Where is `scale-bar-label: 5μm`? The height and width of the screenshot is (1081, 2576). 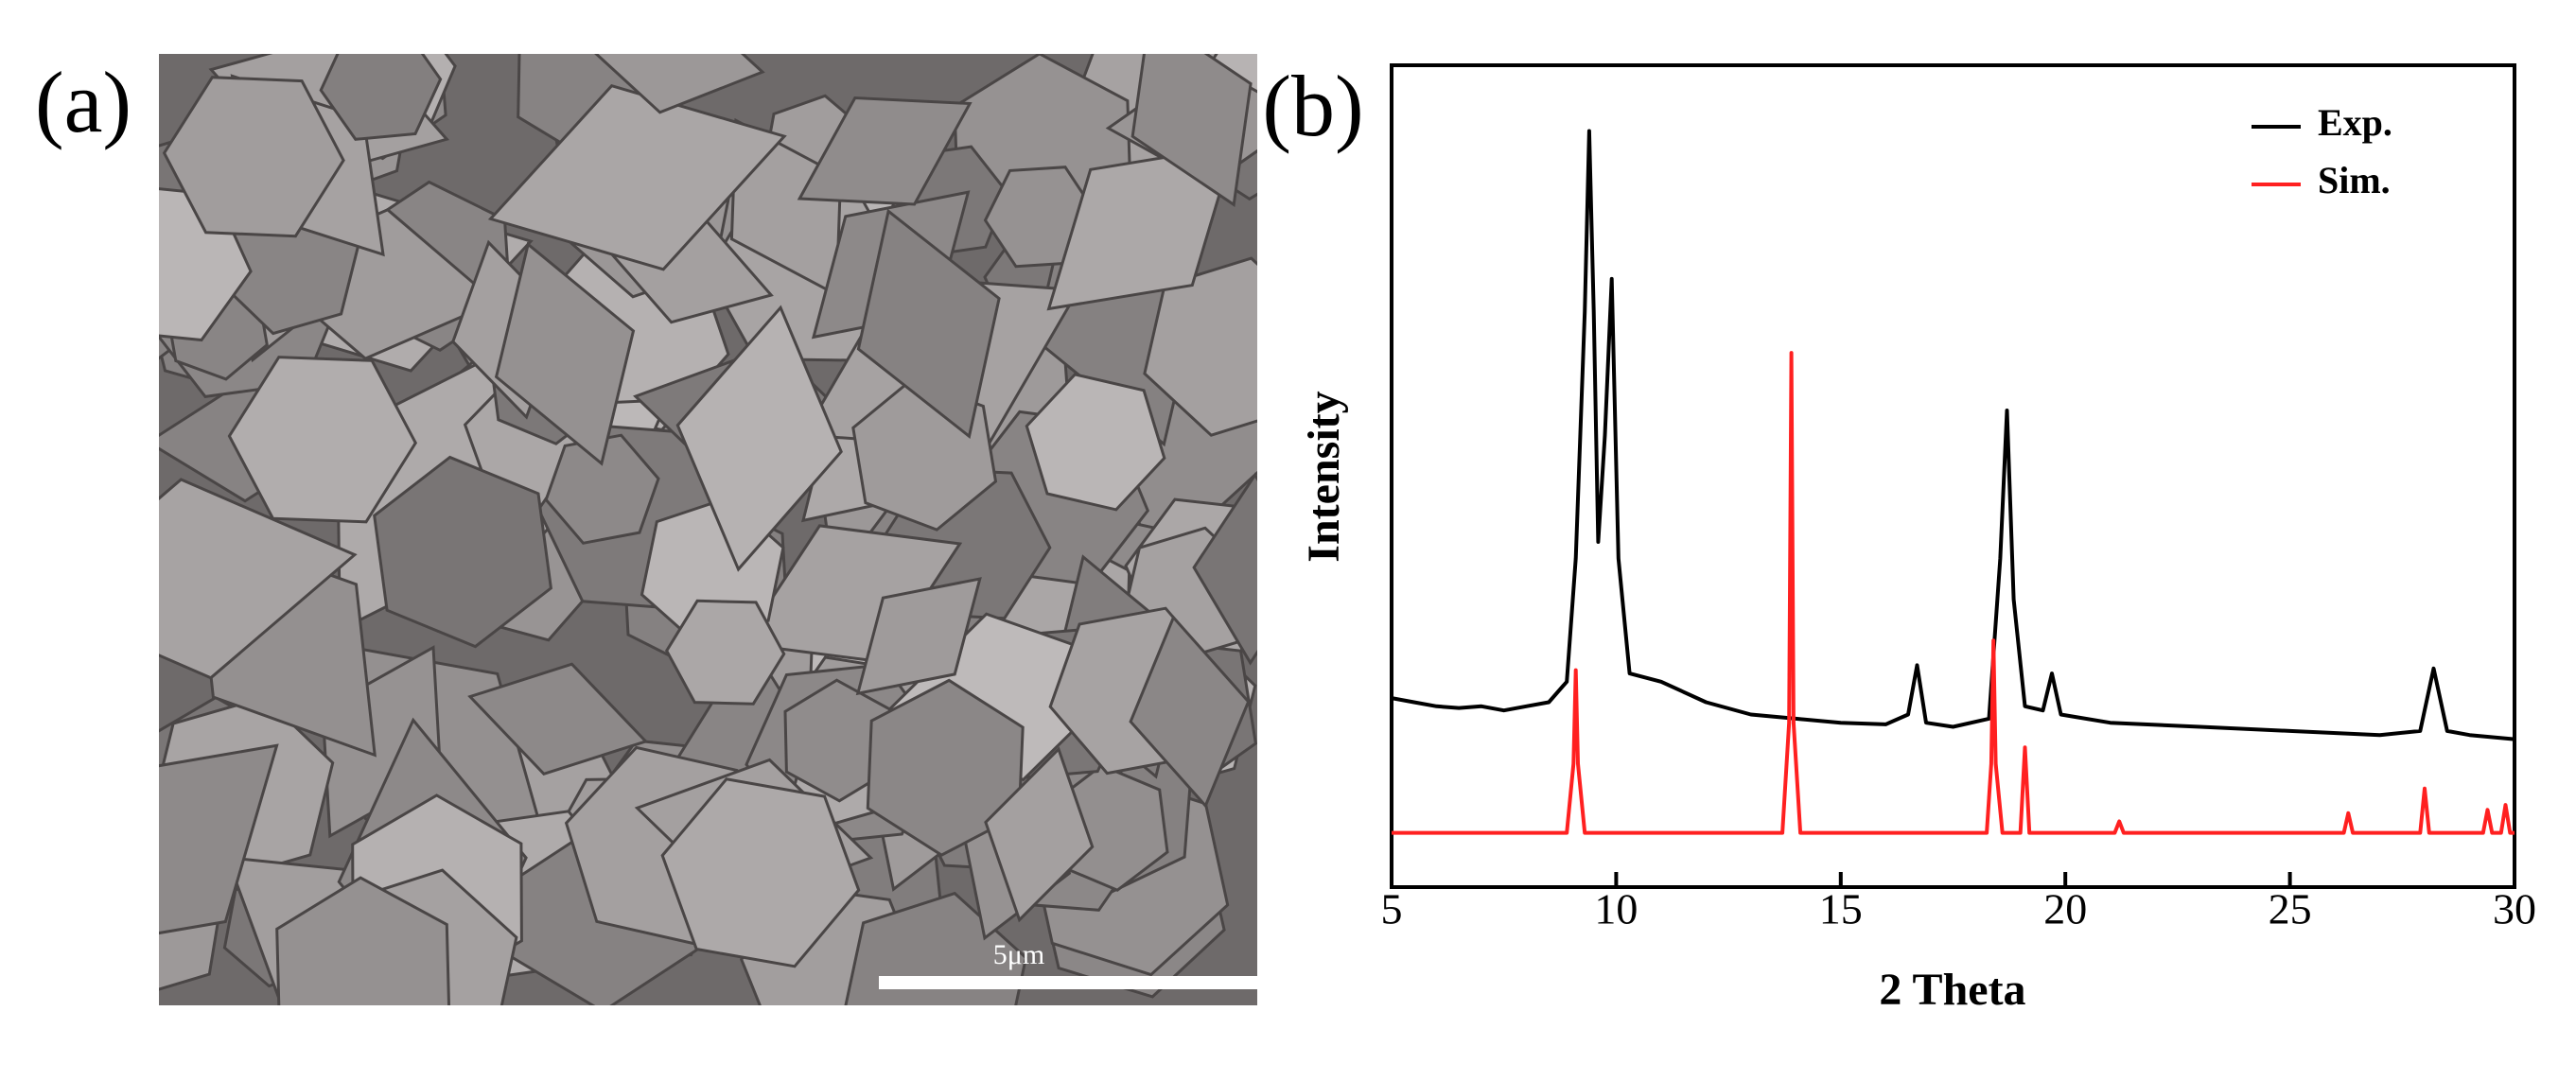
scale-bar-label: 5μm is located at coordinates (1018, 954).